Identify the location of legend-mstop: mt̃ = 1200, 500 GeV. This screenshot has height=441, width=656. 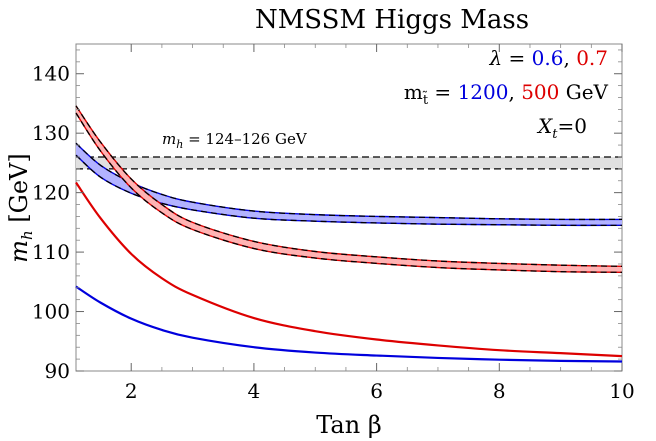
(506, 94).